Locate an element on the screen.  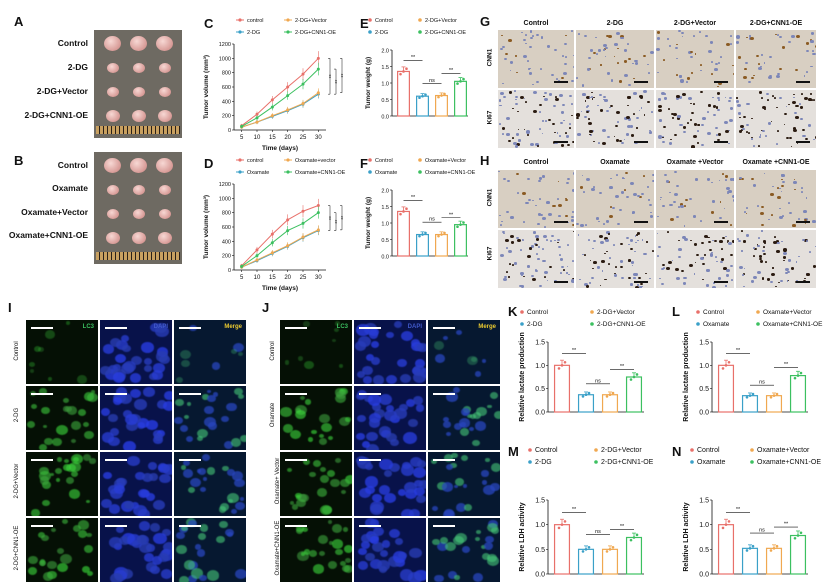
y-tick-label: 1200 is located at coordinates (225, 185).